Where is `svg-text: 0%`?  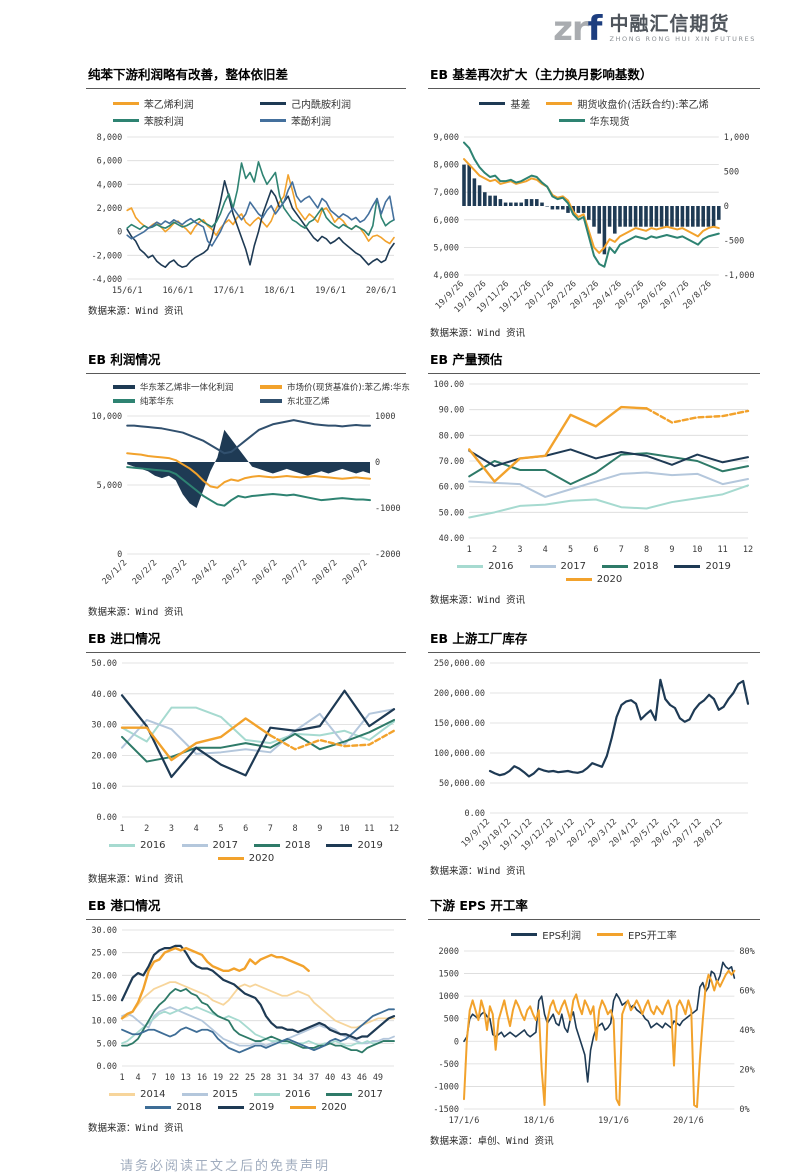 svg-text: 0% is located at coordinates (744, 1110).